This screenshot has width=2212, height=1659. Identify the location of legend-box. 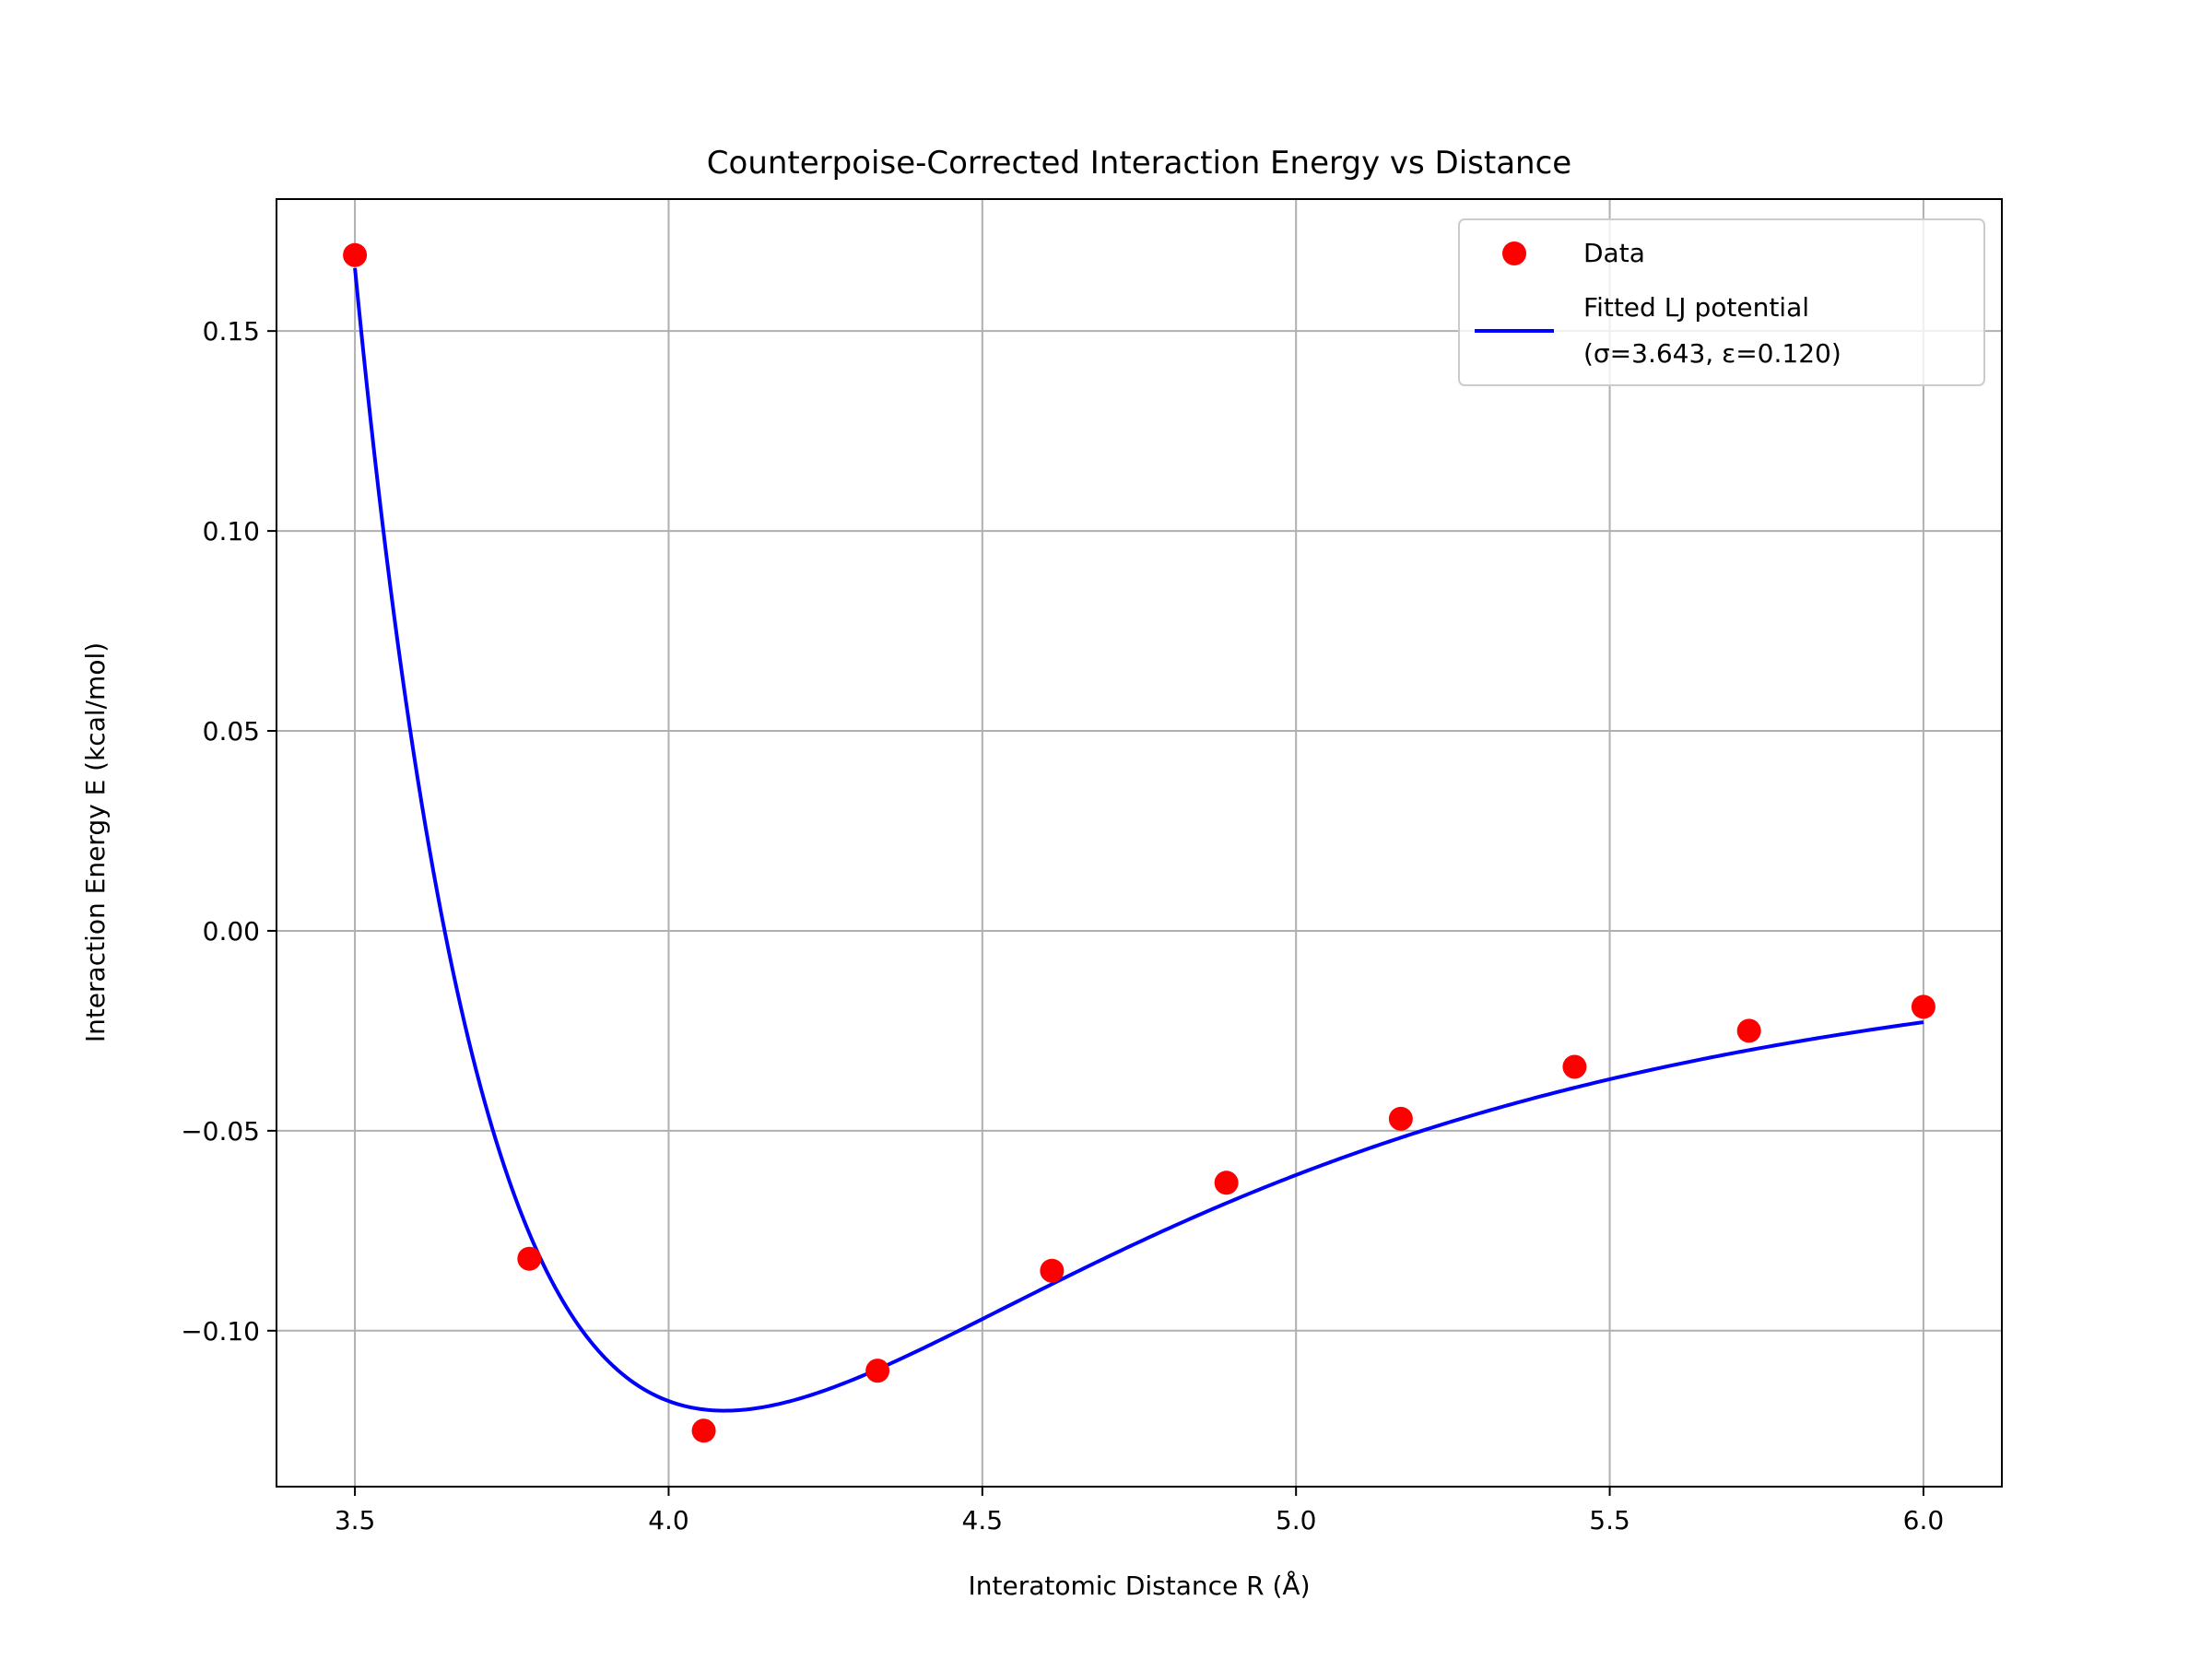
(1721, 302).